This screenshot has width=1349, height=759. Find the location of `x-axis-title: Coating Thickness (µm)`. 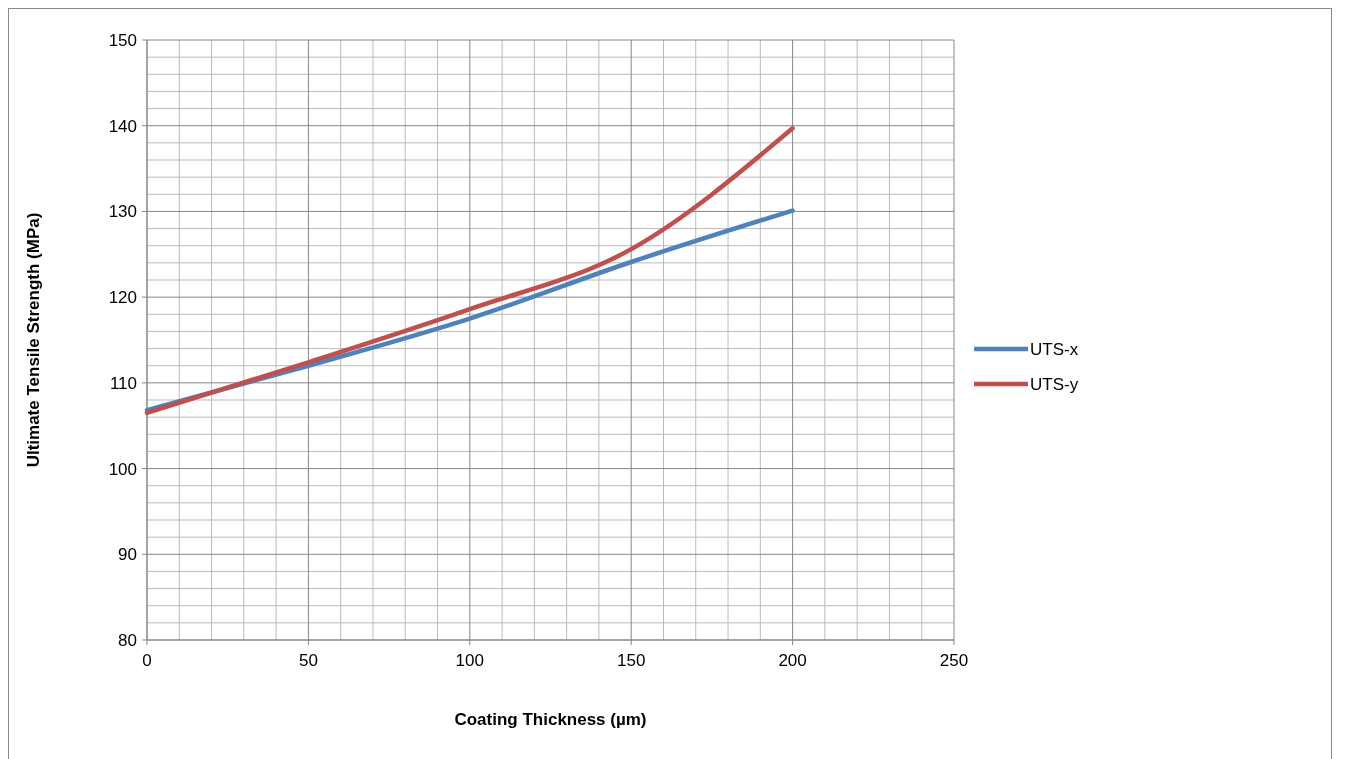

x-axis-title: Coating Thickness (µm) is located at coordinates (550, 719).